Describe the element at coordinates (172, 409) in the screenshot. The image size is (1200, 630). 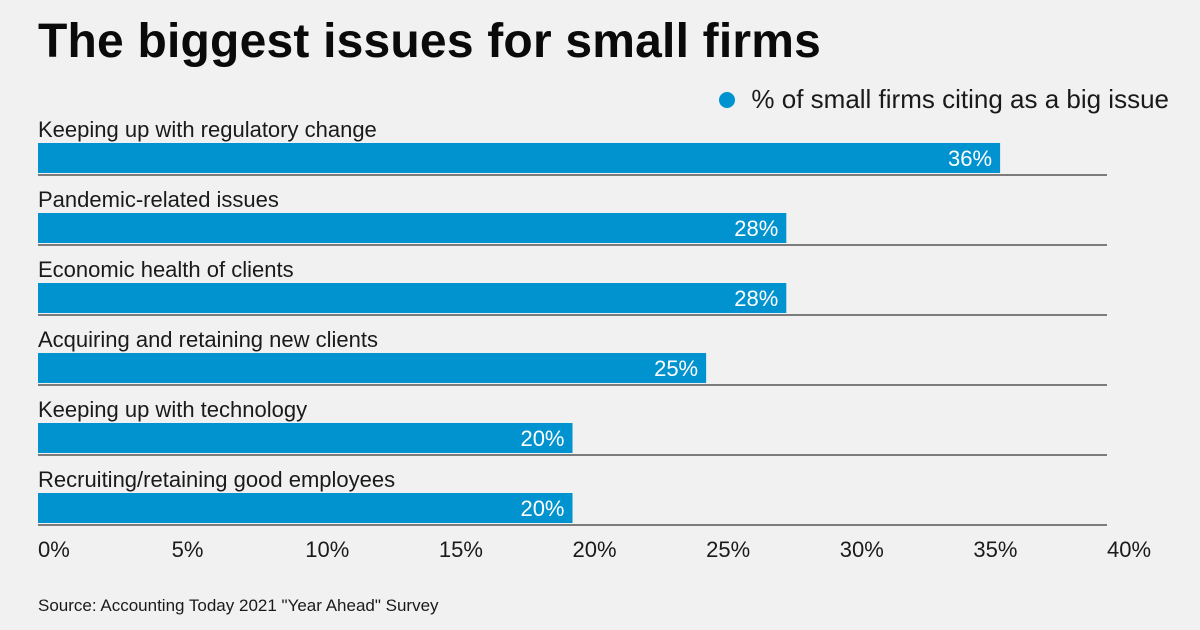
I see `category-label: Keeping up with technology` at that location.